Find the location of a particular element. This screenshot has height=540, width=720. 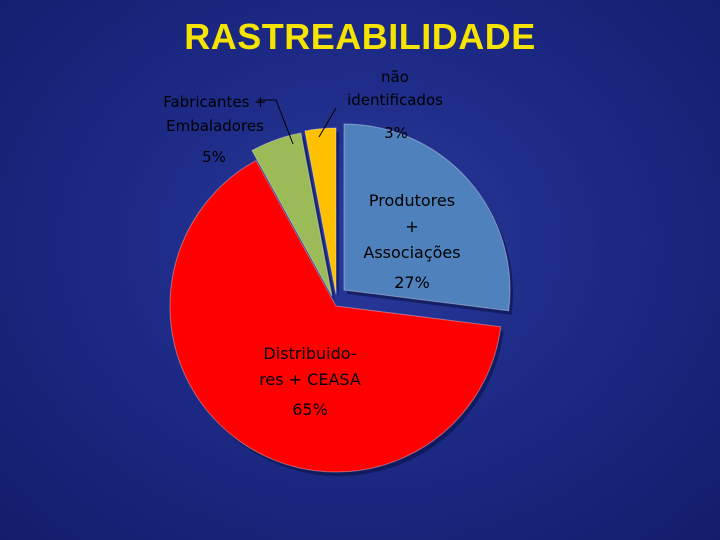

slice-label-fabricantes: Fabricantes + Embaladores is located at coordinates (215, 114).